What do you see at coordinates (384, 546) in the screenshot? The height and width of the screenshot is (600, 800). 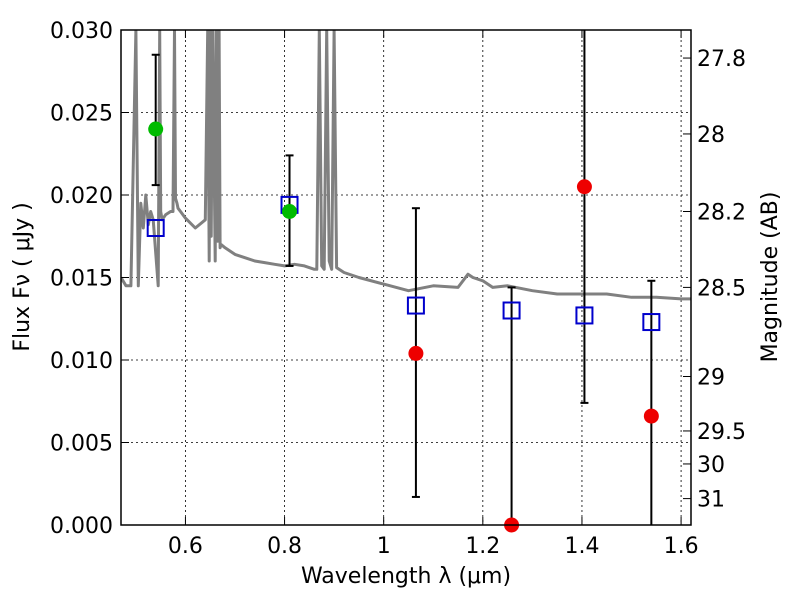 I see `x-tick-label: 1` at bounding box center [384, 546].